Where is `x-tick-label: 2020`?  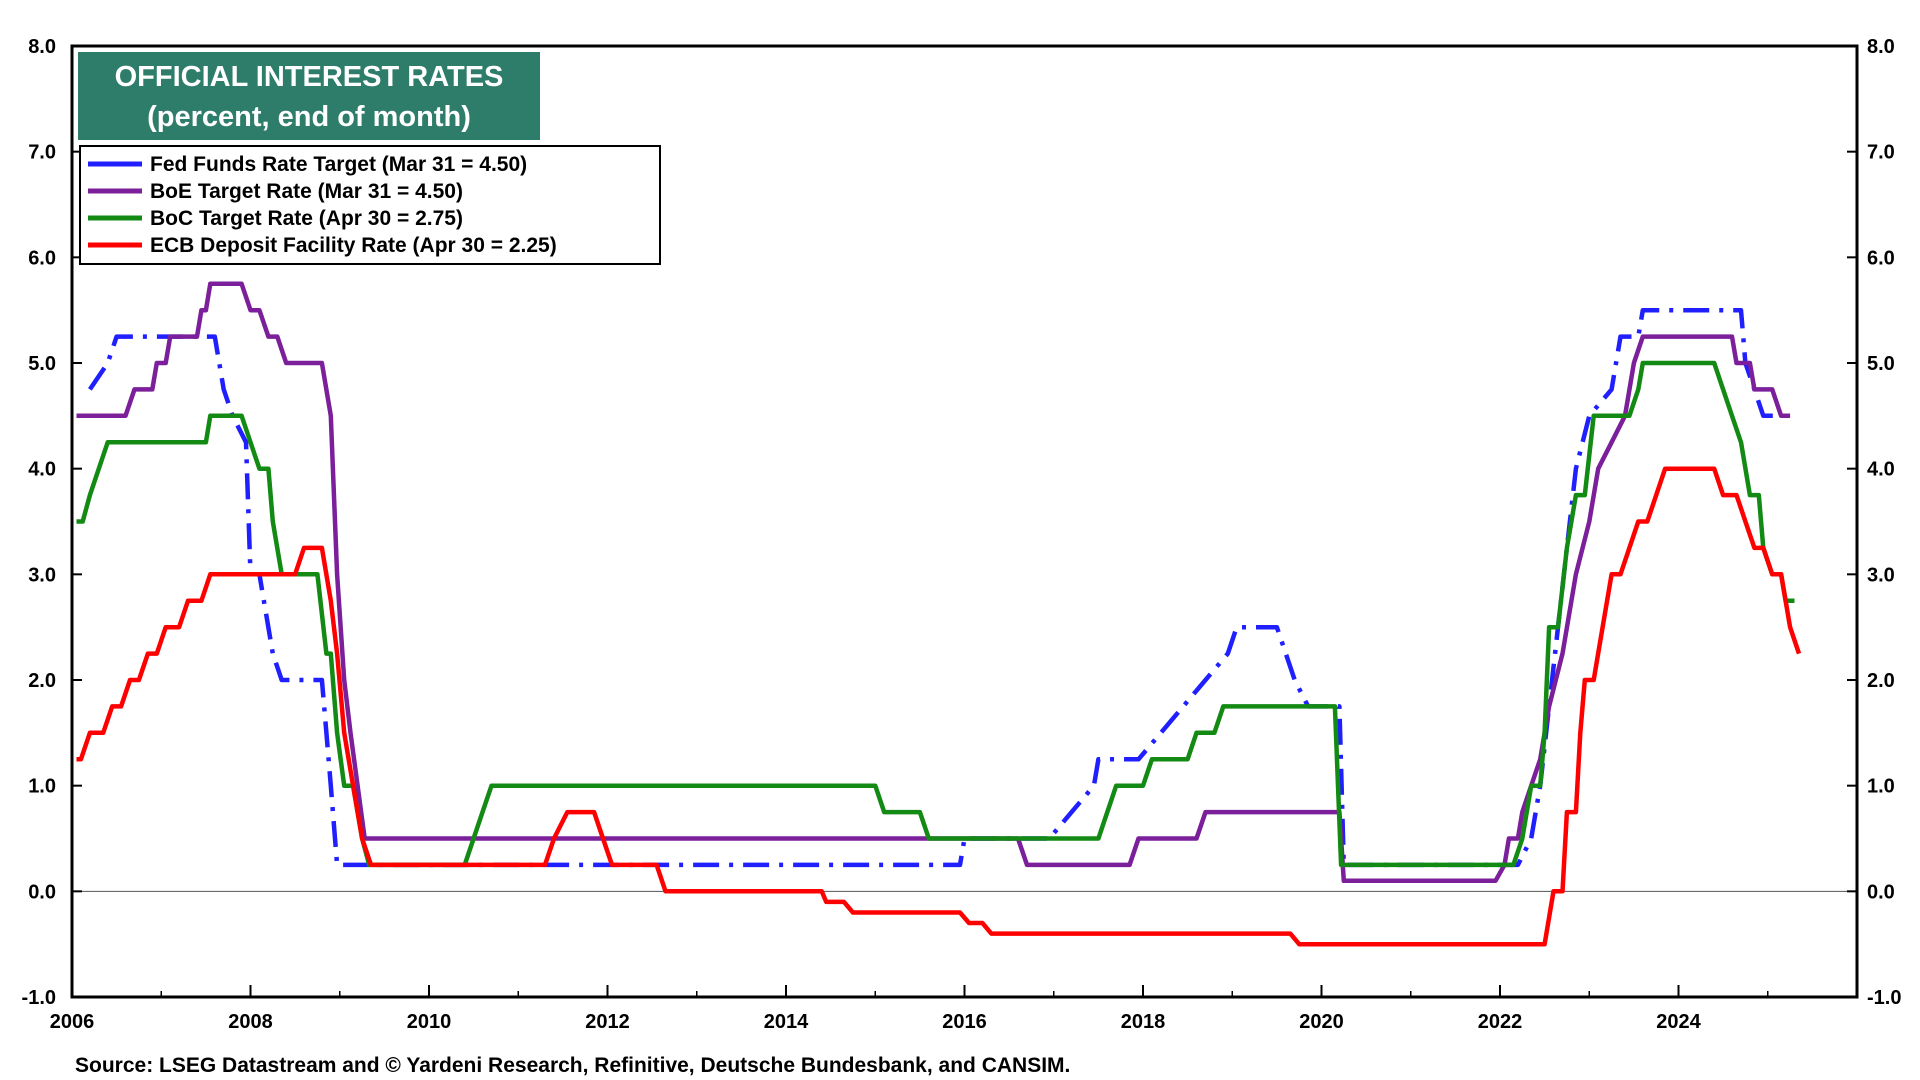 x-tick-label: 2020 is located at coordinates (1321, 1022).